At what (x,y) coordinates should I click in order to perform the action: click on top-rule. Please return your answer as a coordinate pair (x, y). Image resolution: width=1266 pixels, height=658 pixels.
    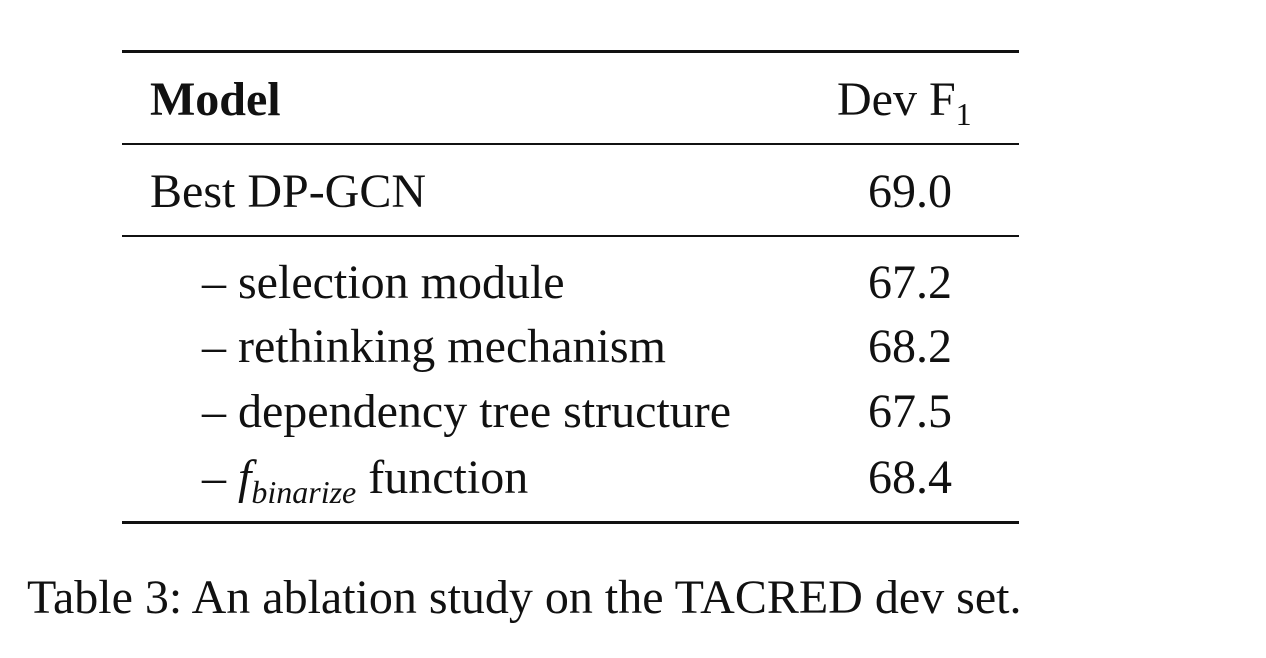
    Looking at the image, I should click on (570, 51).